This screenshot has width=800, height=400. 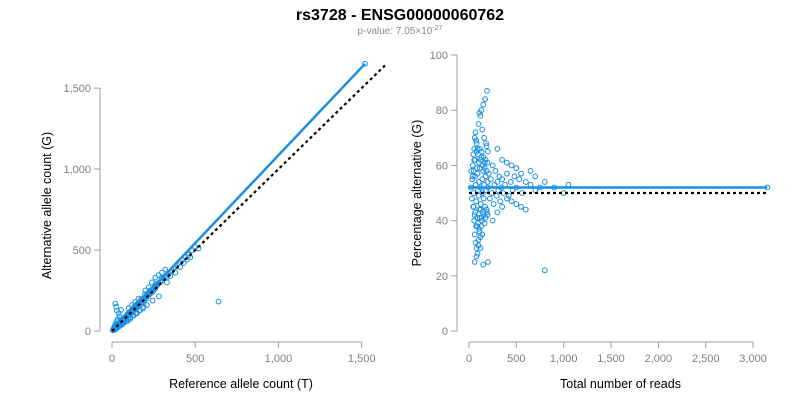 What do you see at coordinates (442, 277) in the screenshot?
I see `right-y-tick-label: 20` at bounding box center [442, 277].